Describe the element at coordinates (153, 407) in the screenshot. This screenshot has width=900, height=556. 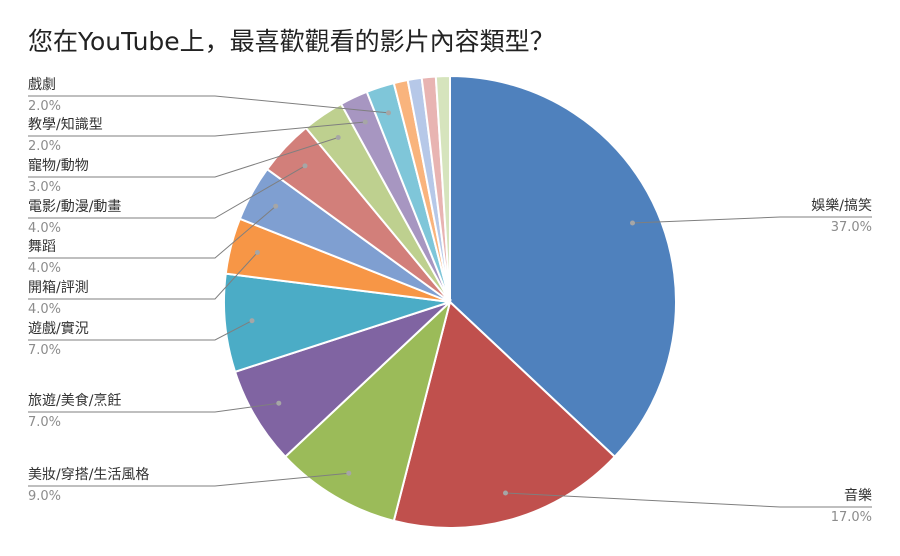
I see `slice-4-leader-line` at that location.